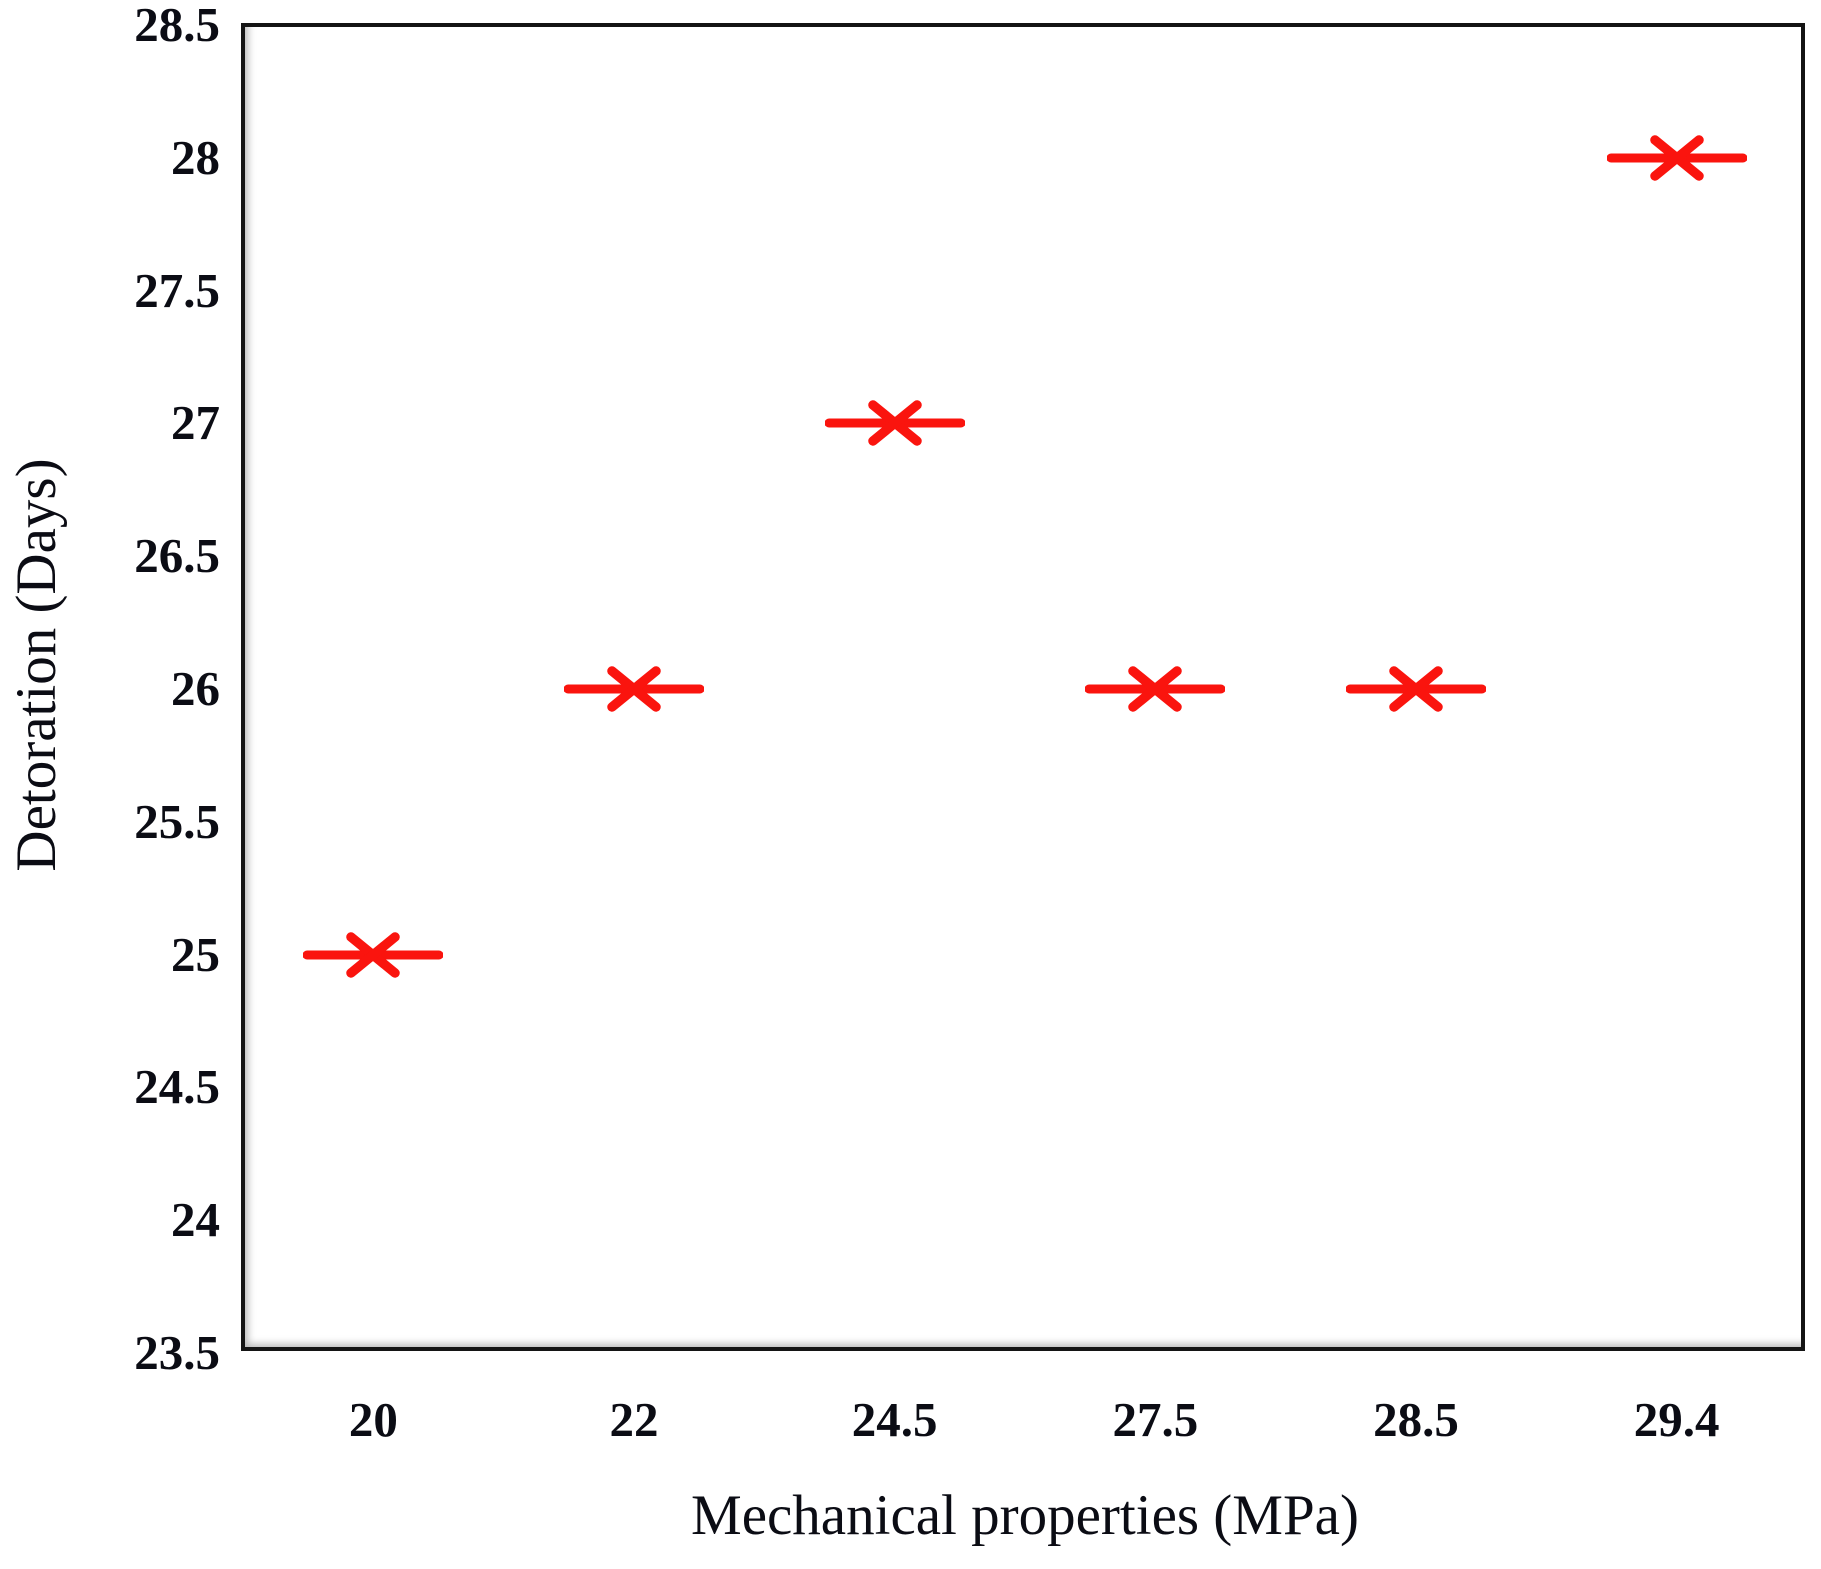  I want to click on x-tick-label: 22, so click(634, 1419).